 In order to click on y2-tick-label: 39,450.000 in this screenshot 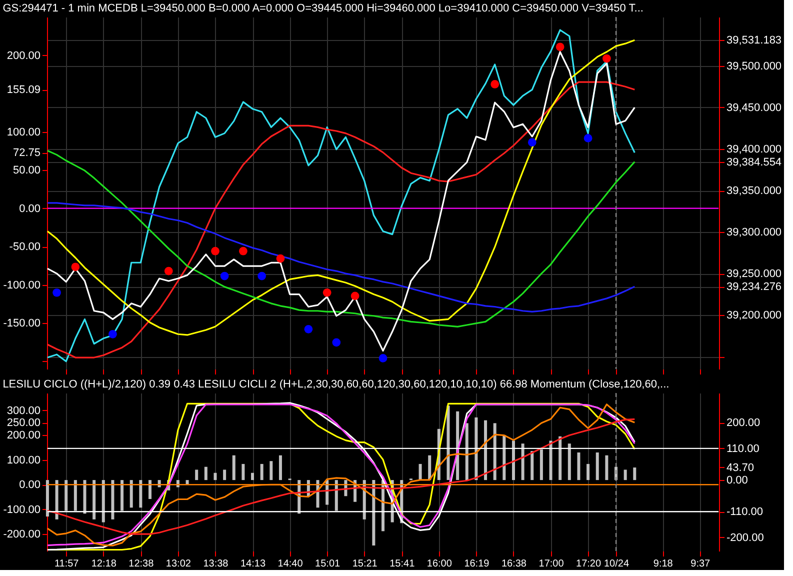, I will do `click(754, 108)`.